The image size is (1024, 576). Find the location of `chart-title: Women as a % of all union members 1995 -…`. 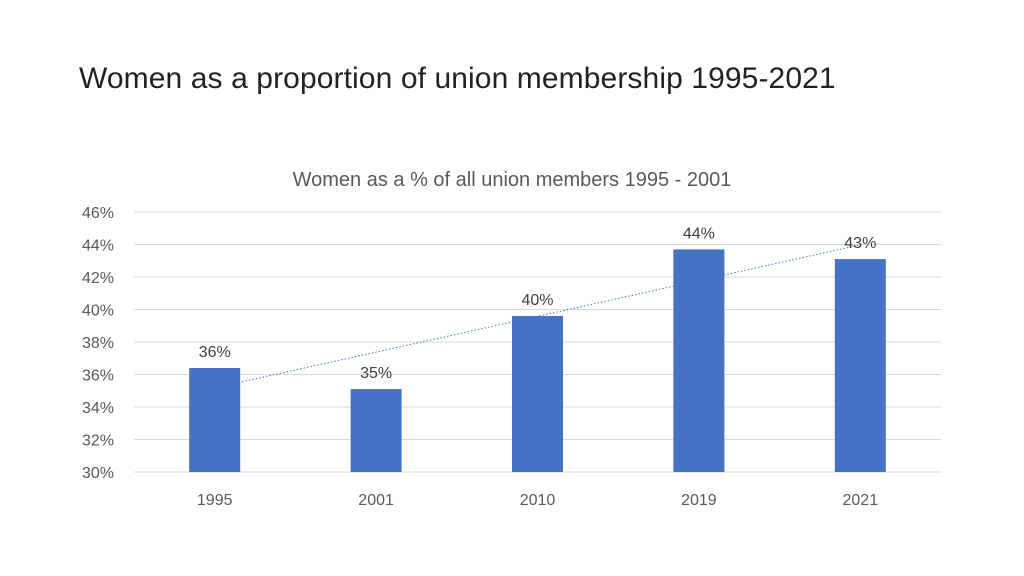

chart-title: Women as a % of all union members 1995 -… is located at coordinates (512, 180).